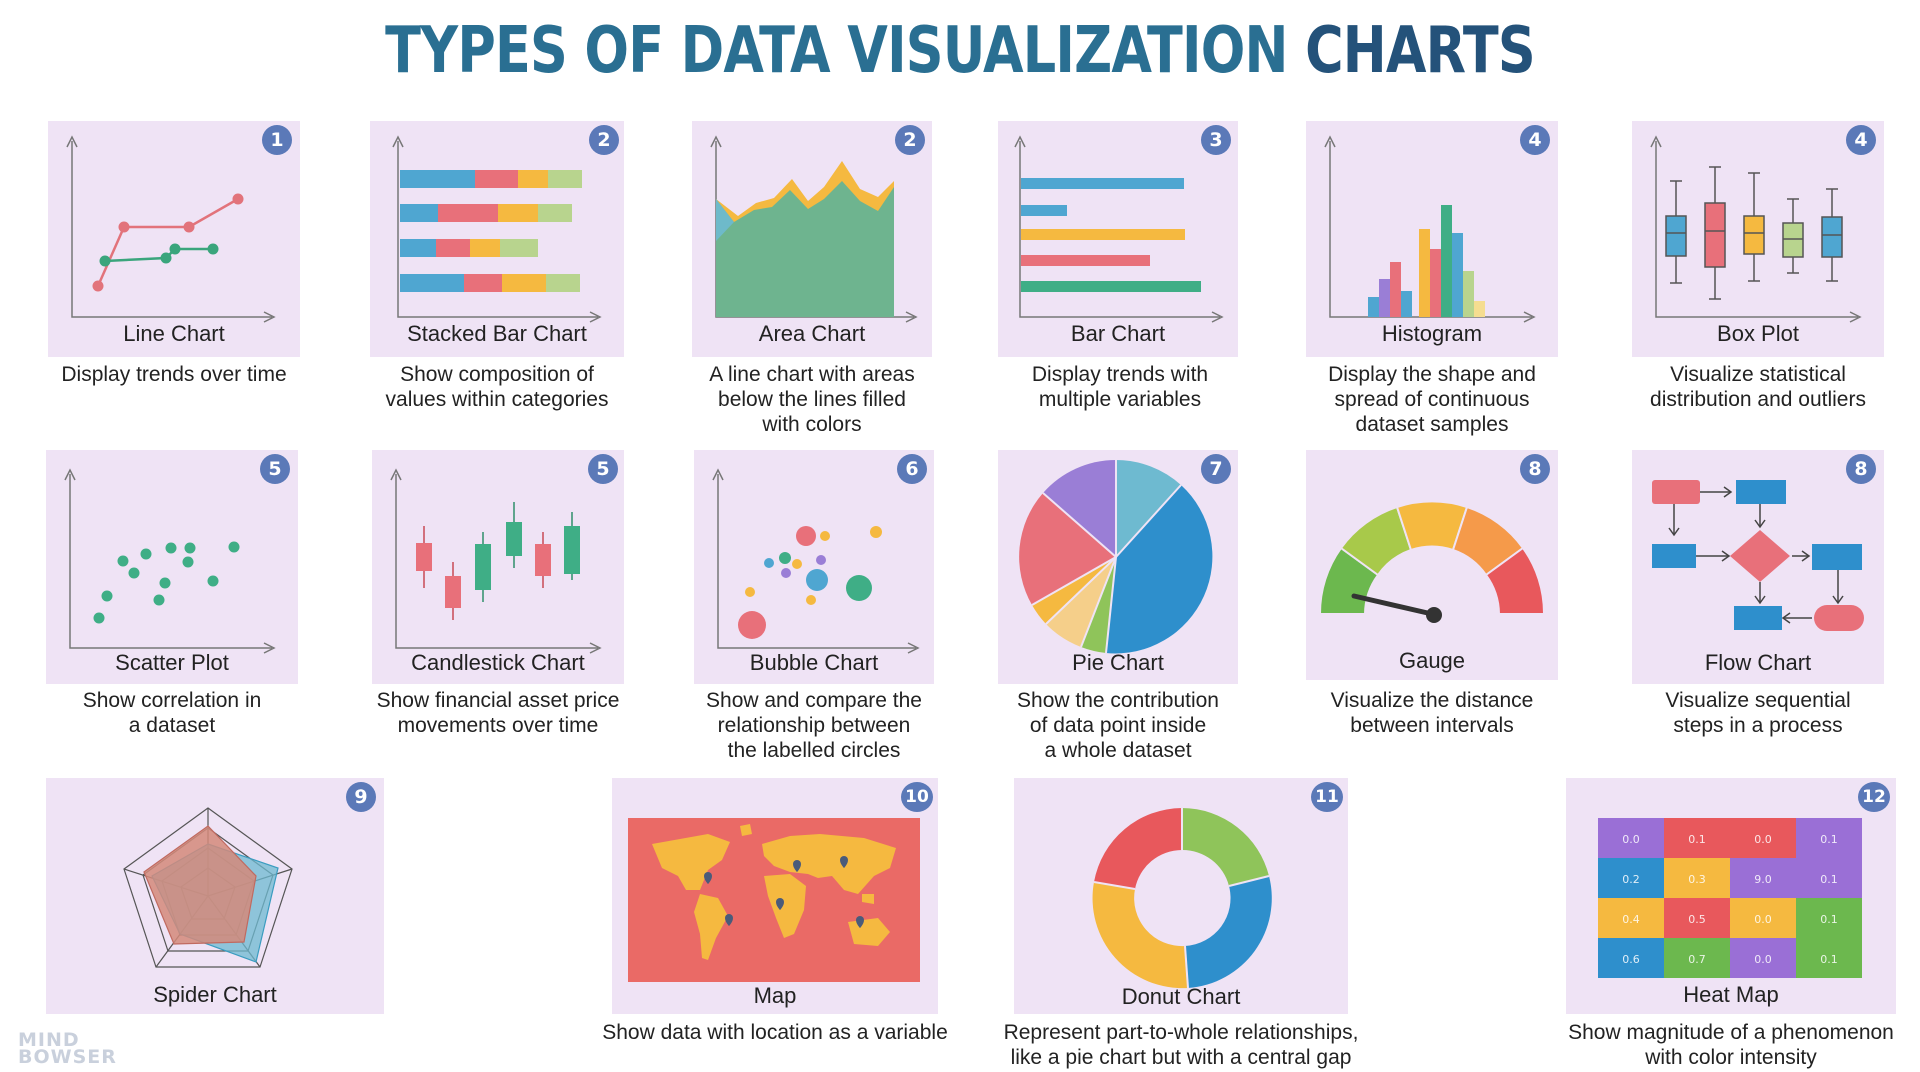 This screenshot has height=1072, width=1920. Describe the element at coordinates (172, 700) in the screenshot. I see `desc-line: Show correlation in` at that location.